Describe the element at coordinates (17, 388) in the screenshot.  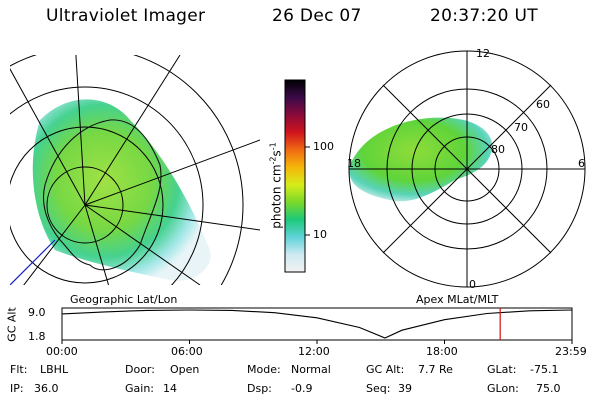
I see `ip-key: IP:` at that location.